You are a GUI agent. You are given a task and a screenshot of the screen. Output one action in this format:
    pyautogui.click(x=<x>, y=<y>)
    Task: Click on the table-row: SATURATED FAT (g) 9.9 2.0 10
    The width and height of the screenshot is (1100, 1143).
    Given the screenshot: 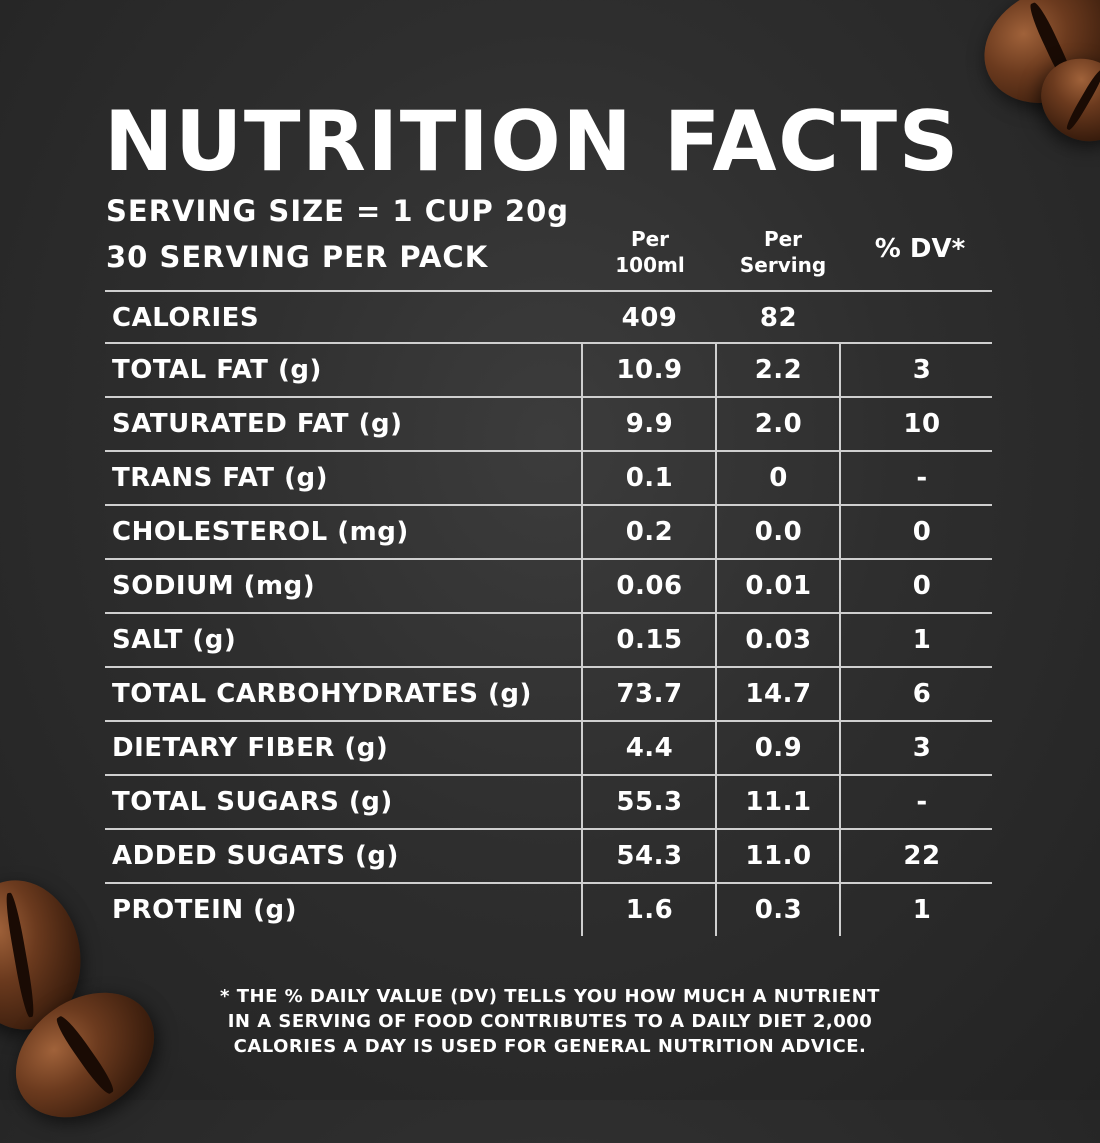 What is the action you would take?
    pyautogui.click(x=548, y=425)
    